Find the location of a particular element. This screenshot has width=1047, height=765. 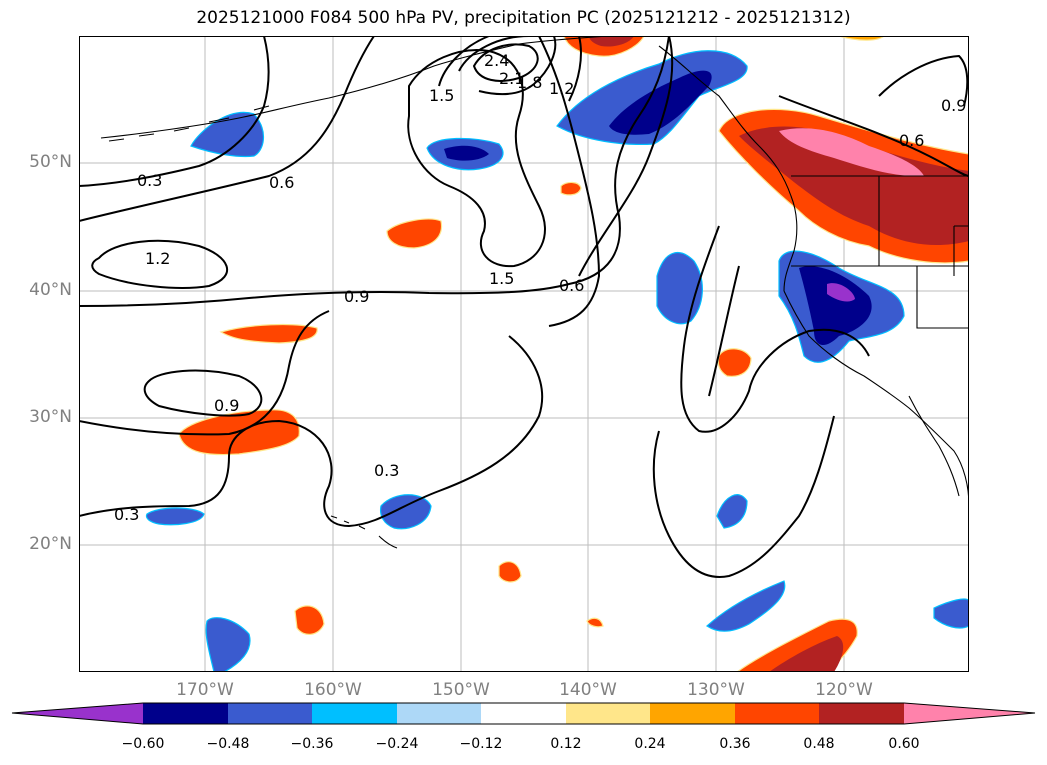

orange-140w-48n is located at coordinates (571, 188).